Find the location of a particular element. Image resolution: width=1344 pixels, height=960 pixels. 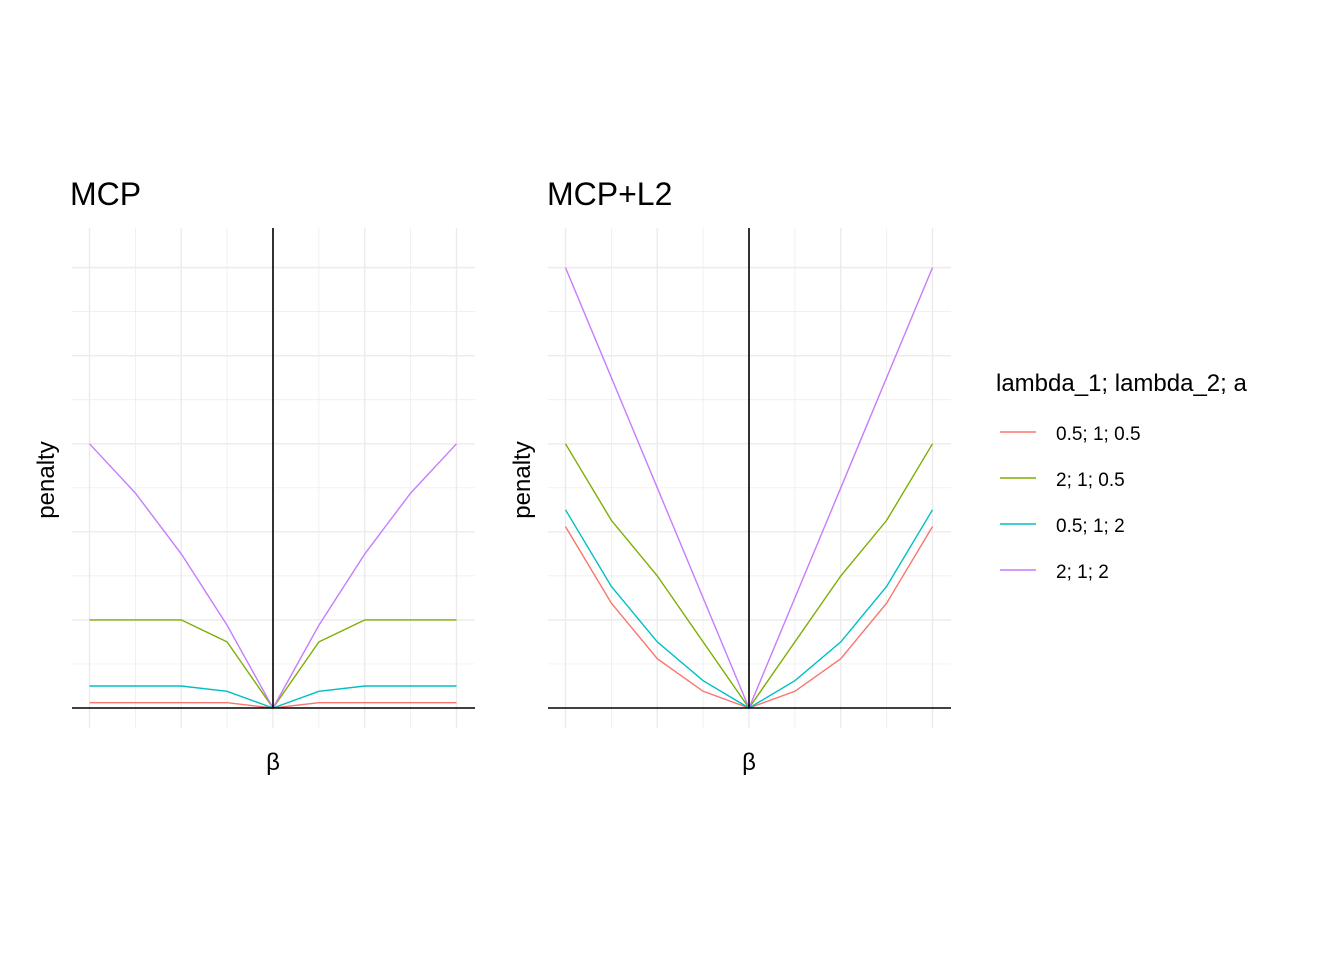

legend-label-0: 0.5; 1; 0.5 is located at coordinates (1098, 434).